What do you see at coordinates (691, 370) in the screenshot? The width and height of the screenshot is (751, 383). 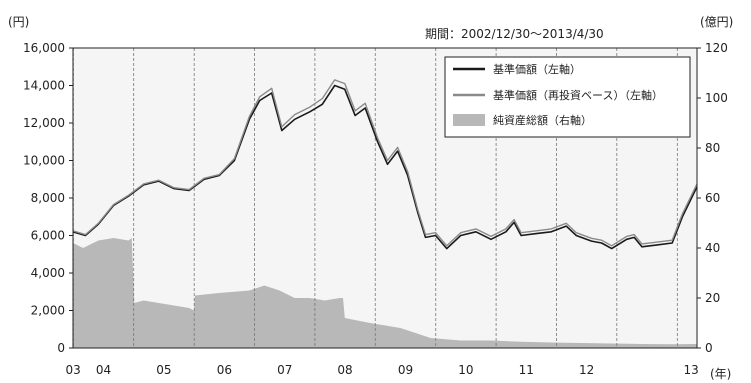 I see `x-tick-label: 13` at bounding box center [691, 370].